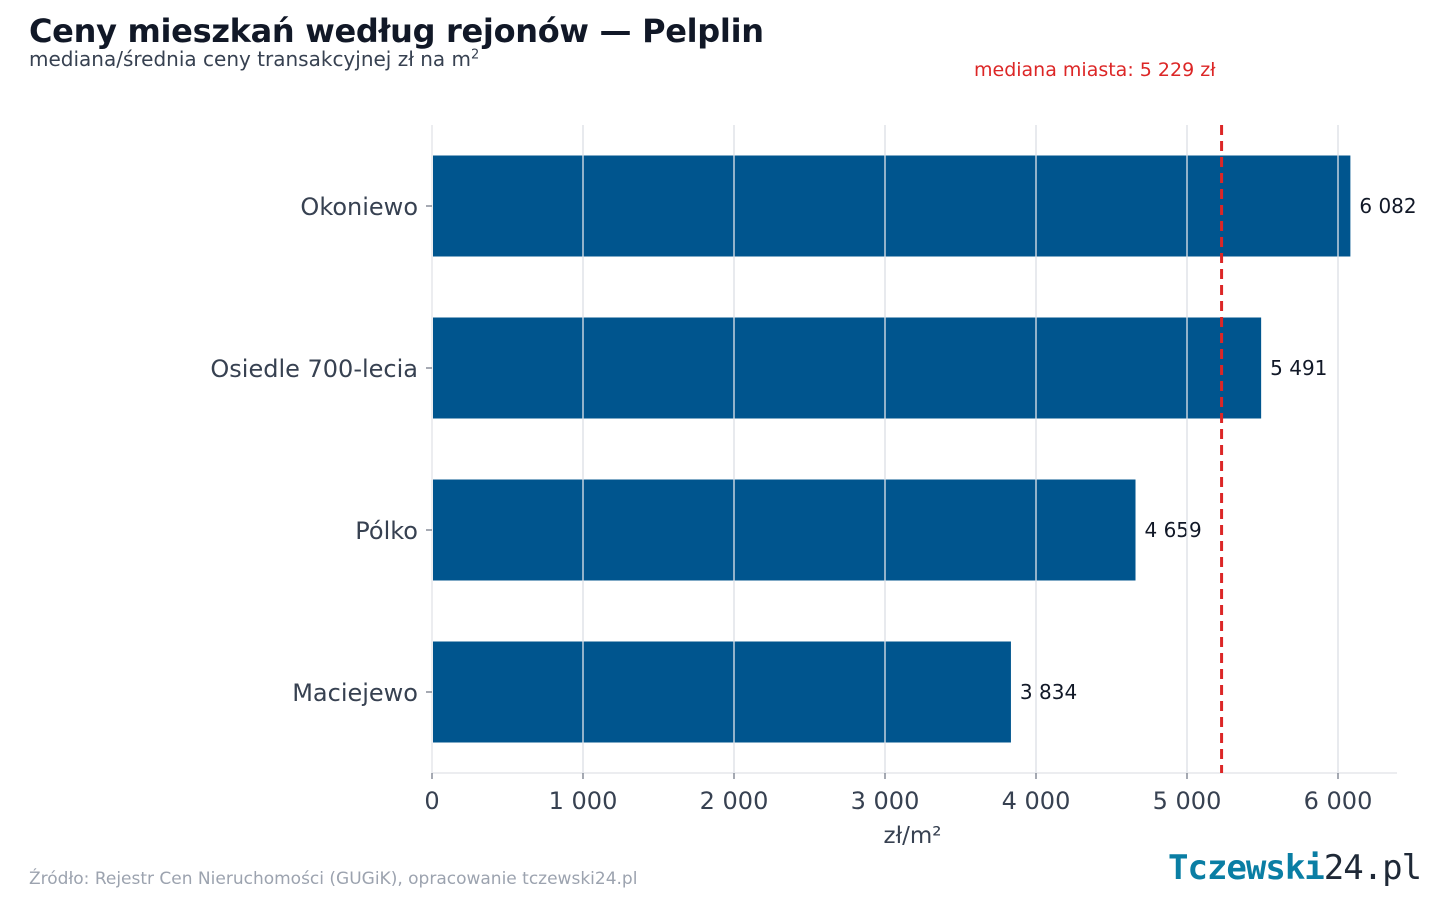 The image size is (1440, 900). What do you see at coordinates (1387, 206) in the screenshot?
I see `value-label-0: 6 082` at bounding box center [1387, 206].